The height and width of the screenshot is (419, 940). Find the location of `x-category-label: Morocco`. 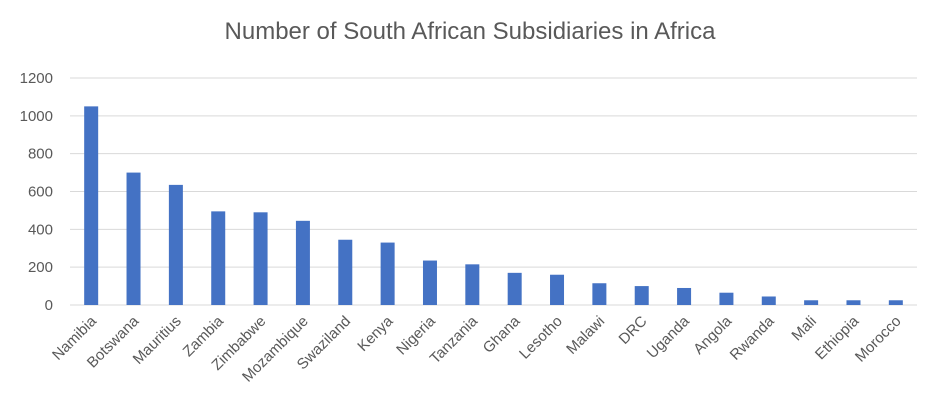

x-category-label: Morocco is located at coordinates (878, 339).